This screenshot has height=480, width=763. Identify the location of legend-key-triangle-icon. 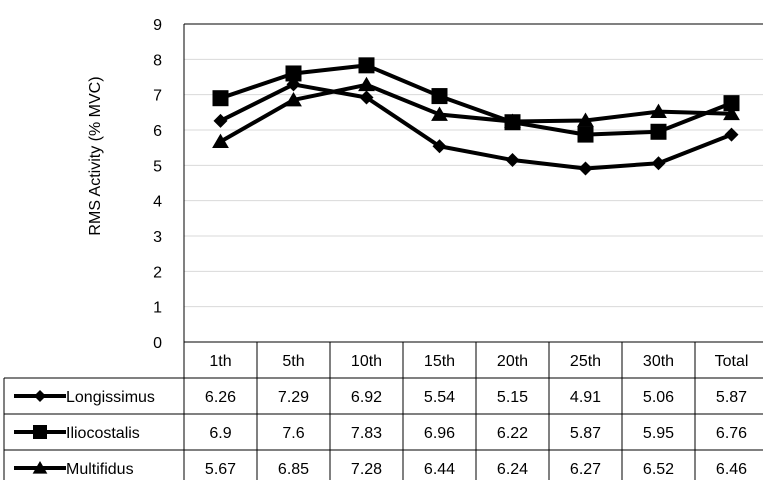
(40, 467).